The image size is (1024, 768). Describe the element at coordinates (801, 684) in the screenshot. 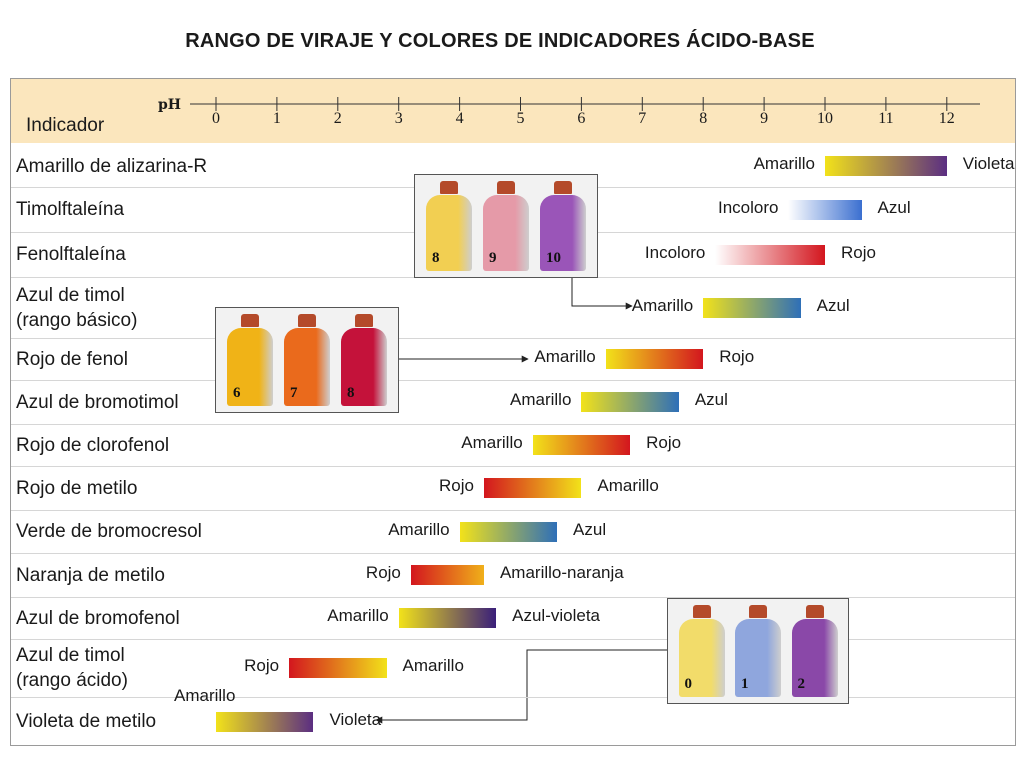

I see `bottle-ph-number: 2` at that location.